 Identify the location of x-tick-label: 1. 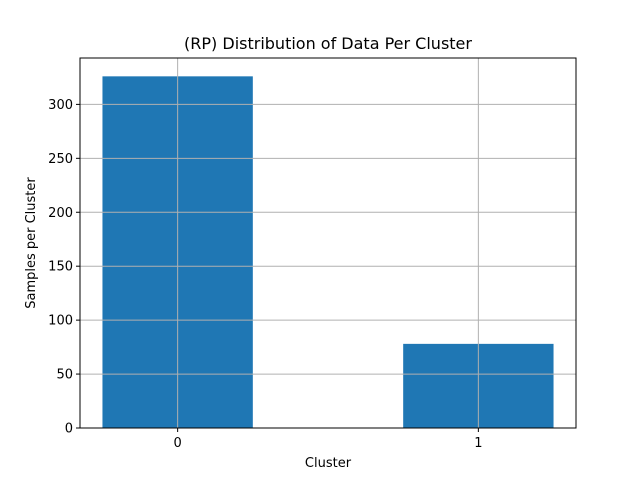
(478, 443).